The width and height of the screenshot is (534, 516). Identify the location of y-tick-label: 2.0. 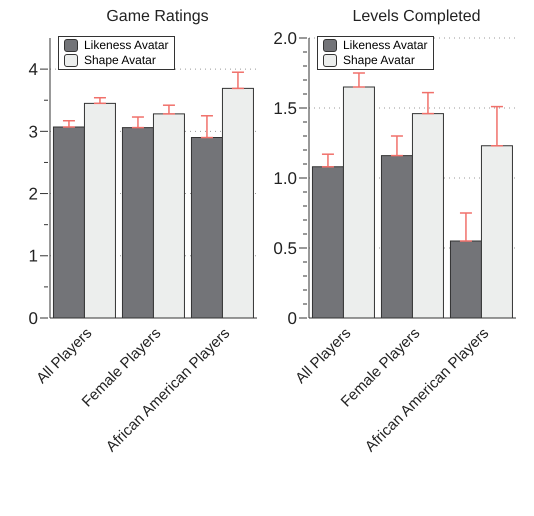
(285, 38).